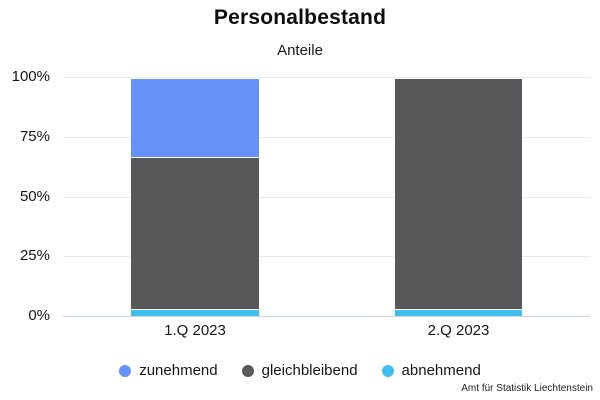 Image resolution: width=600 pixels, height=400 pixels. What do you see at coordinates (34, 255) in the screenshot?
I see `y-axis-tick-25: 25%` at bounding box center [34, 255].